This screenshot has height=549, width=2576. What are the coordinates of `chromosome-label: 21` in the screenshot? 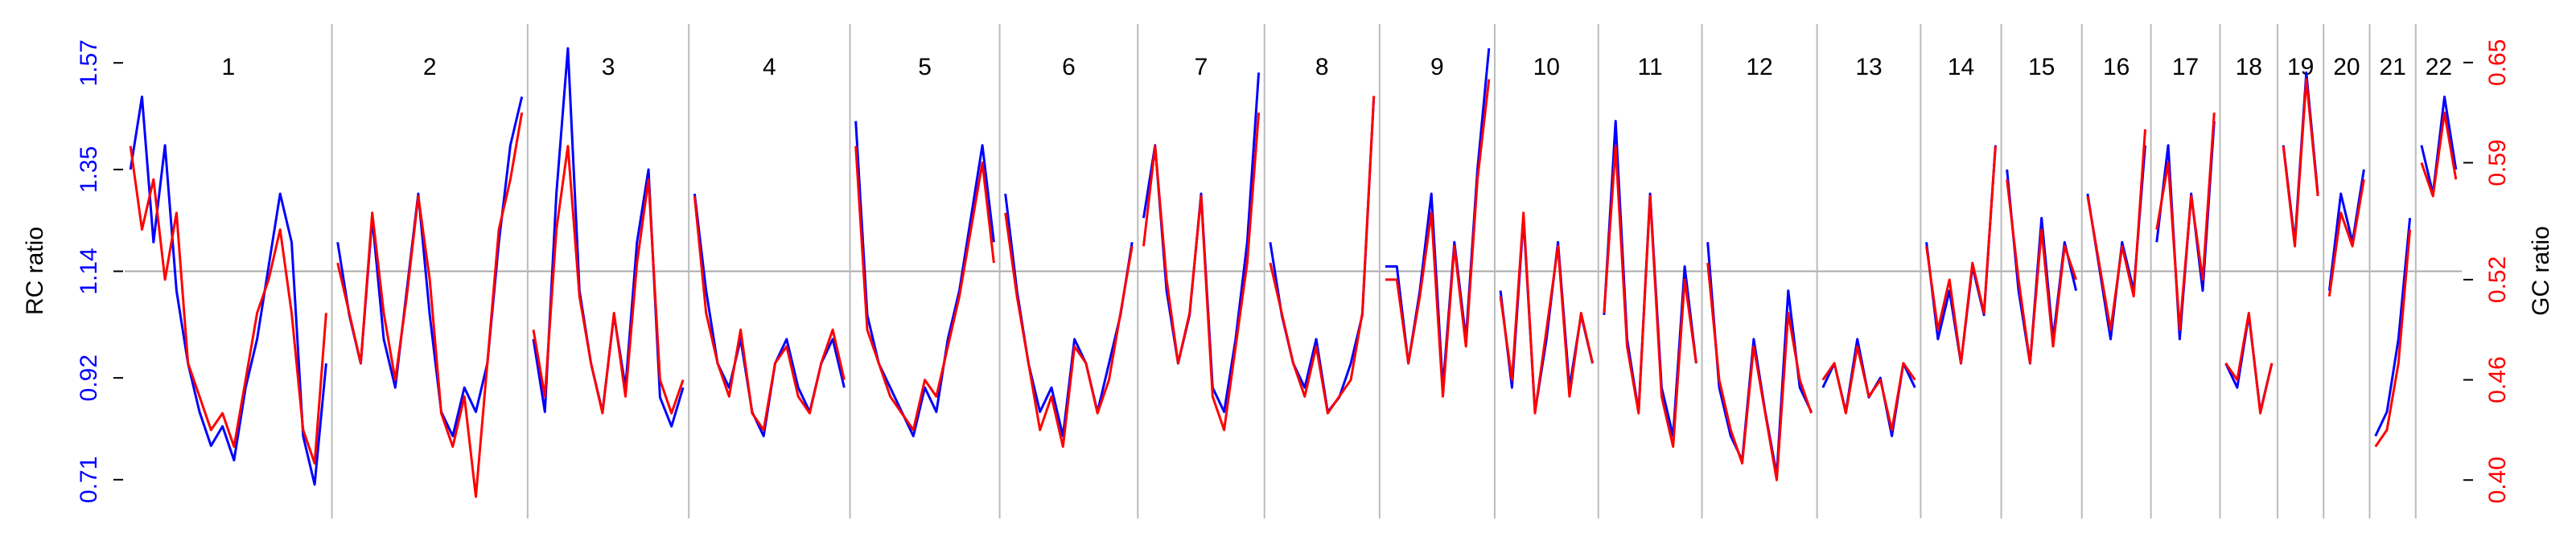 It's located at (2392, 67).